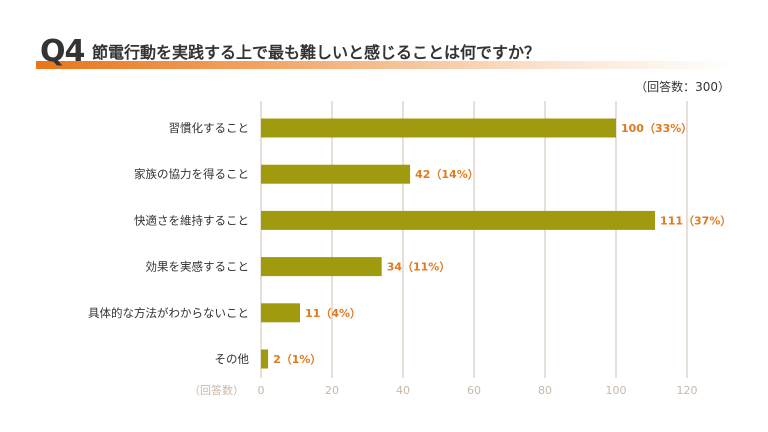  What do you see at coordinates (695, 220) in the screenshot?
I see `data-label: 111（37%）` at bounding box center [695, 220].